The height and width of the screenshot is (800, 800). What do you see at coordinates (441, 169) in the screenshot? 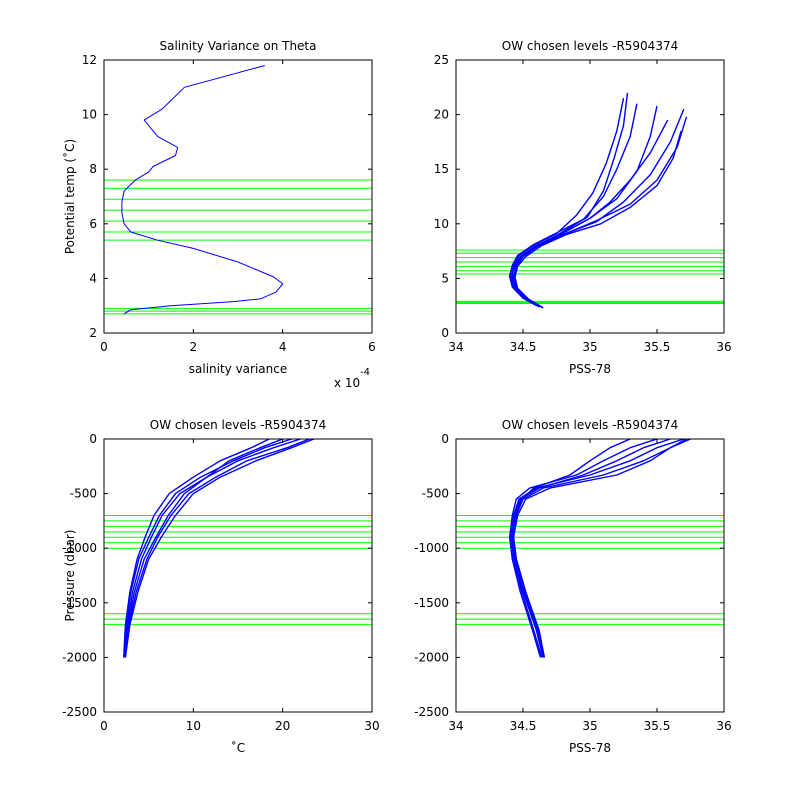
I see `y-tick-label: 15` at bounding box center [441, 169].